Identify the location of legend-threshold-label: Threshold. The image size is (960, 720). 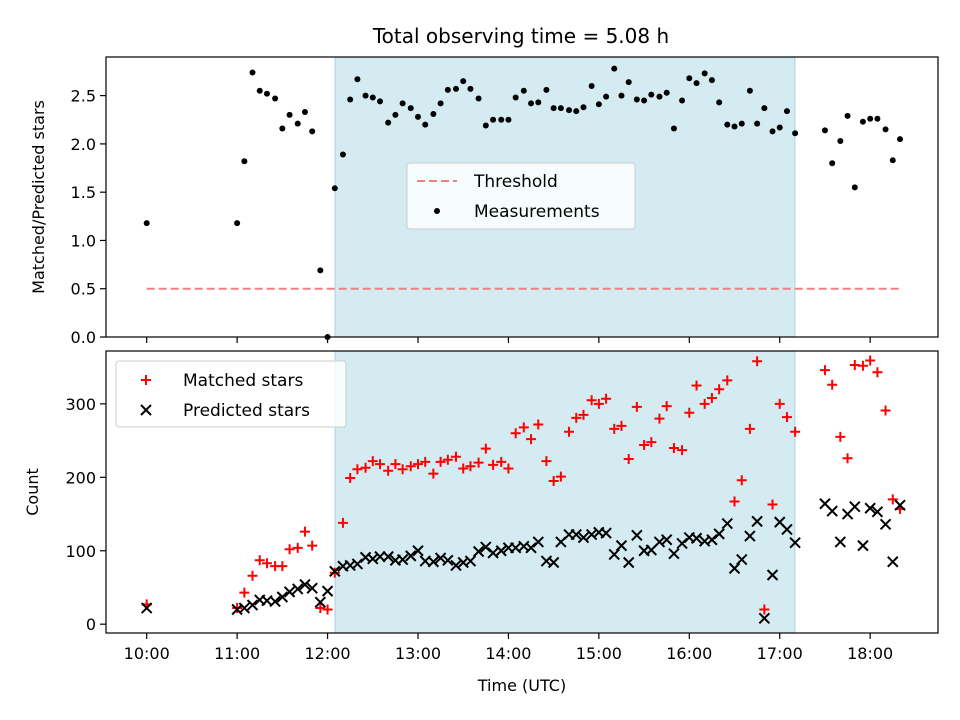
(515, 182).